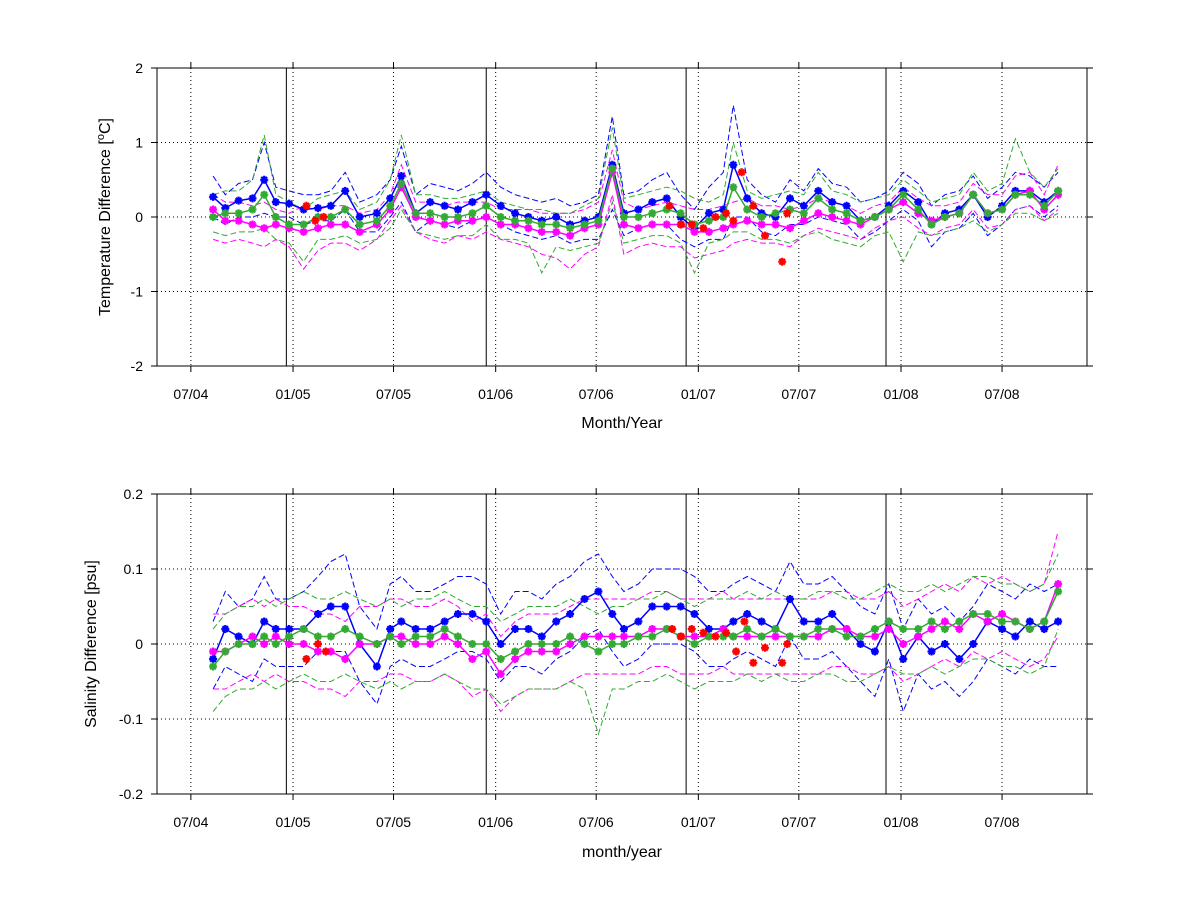 Image resolution: width=1200 pixels, height=900 pixels. I want to click on salinity-x-tick-label-2: 07/05, so click(393, 822).